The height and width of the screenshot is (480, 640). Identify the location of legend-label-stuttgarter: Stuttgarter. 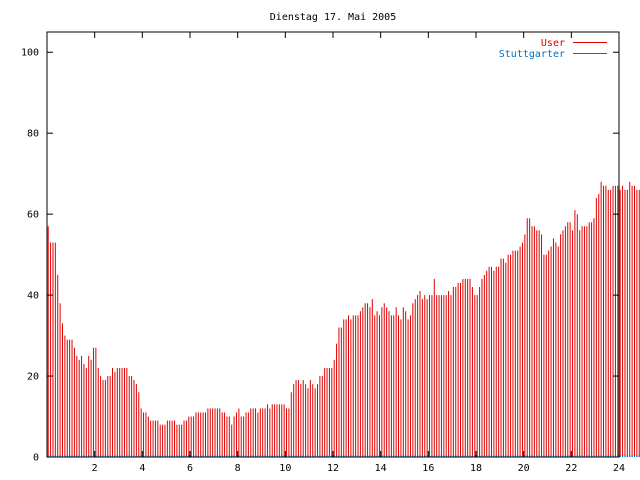
(532, 54).